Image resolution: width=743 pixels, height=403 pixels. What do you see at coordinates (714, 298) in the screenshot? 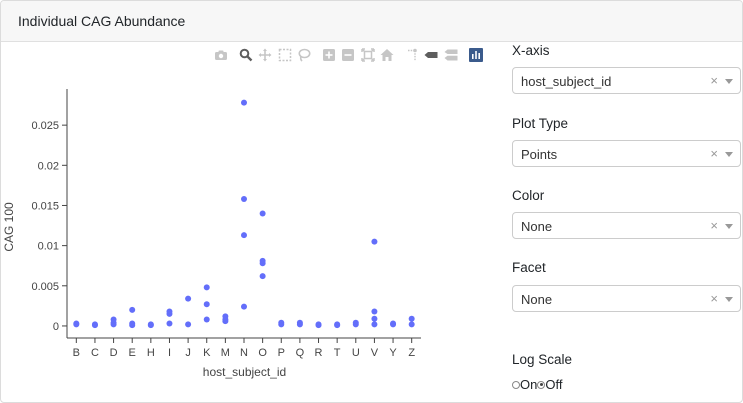
I see `facet-clear-icon: ×` at bounding box center [714, 298].